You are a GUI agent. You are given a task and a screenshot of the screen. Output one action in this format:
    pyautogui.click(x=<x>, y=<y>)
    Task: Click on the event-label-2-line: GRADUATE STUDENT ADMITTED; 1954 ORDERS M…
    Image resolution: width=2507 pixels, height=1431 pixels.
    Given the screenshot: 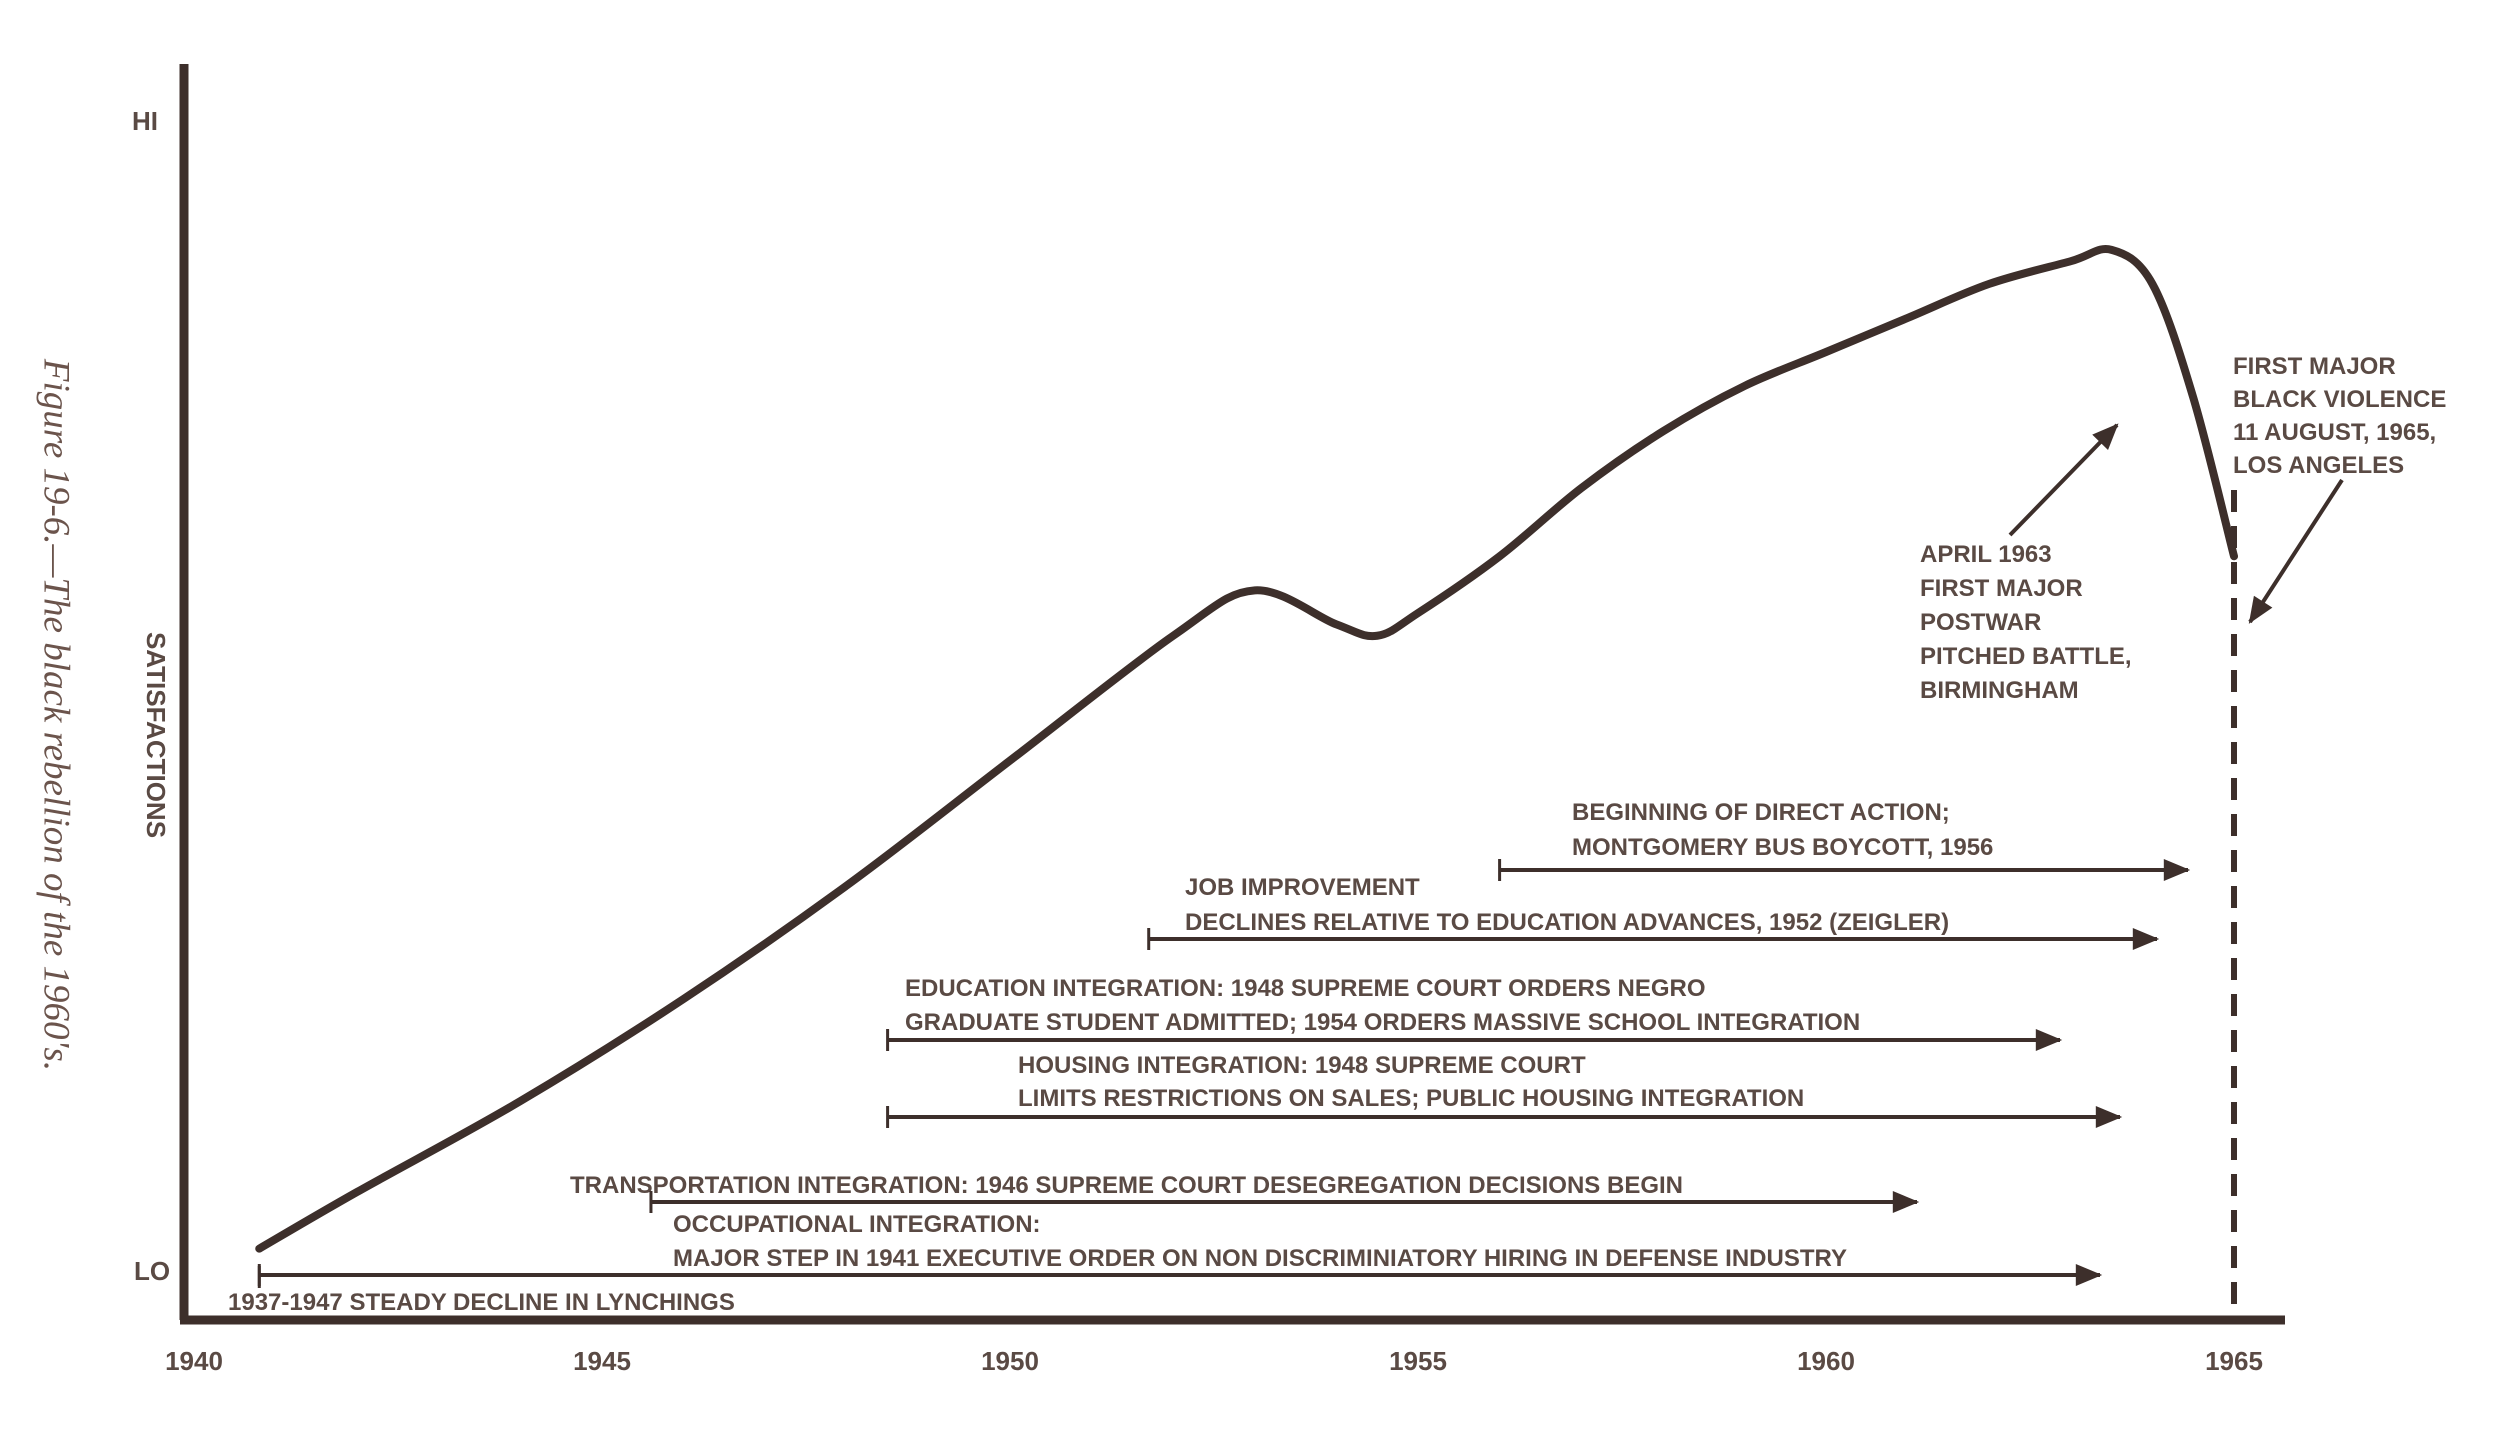 What is the action you would take?
    pyautogui.click(x=1382, y=1022)
    